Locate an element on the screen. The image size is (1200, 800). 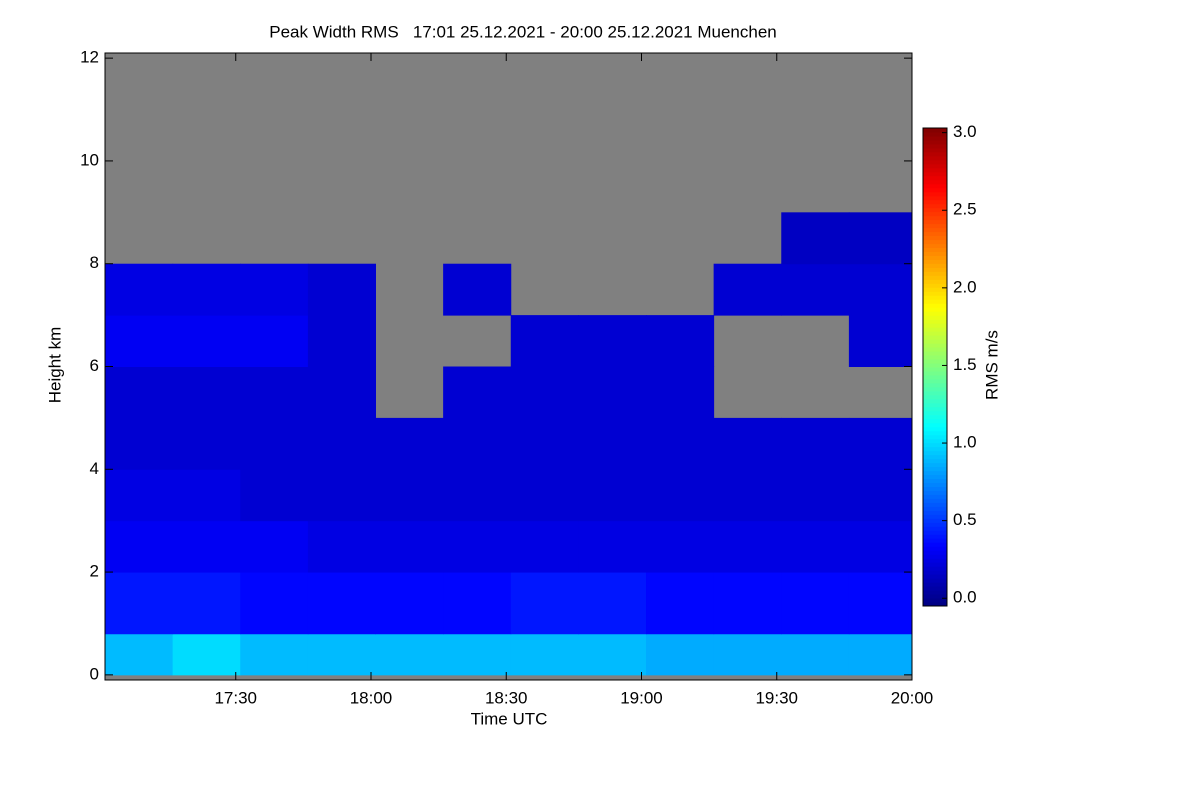
colorbar-tick-label: 2.0 is located at coordinates (965, 286).